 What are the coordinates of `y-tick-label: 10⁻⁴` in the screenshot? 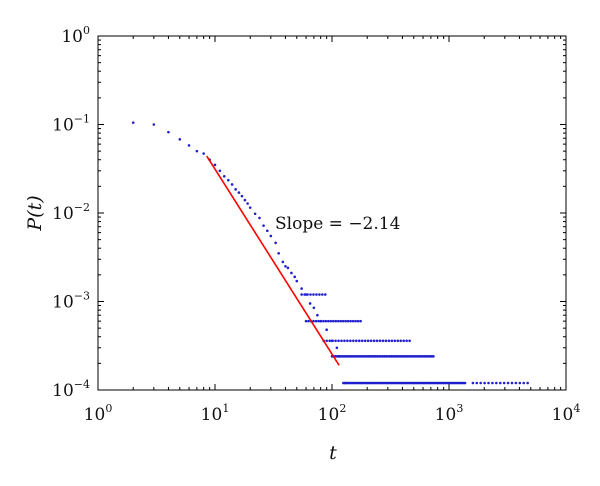 It's located at (71, 389).